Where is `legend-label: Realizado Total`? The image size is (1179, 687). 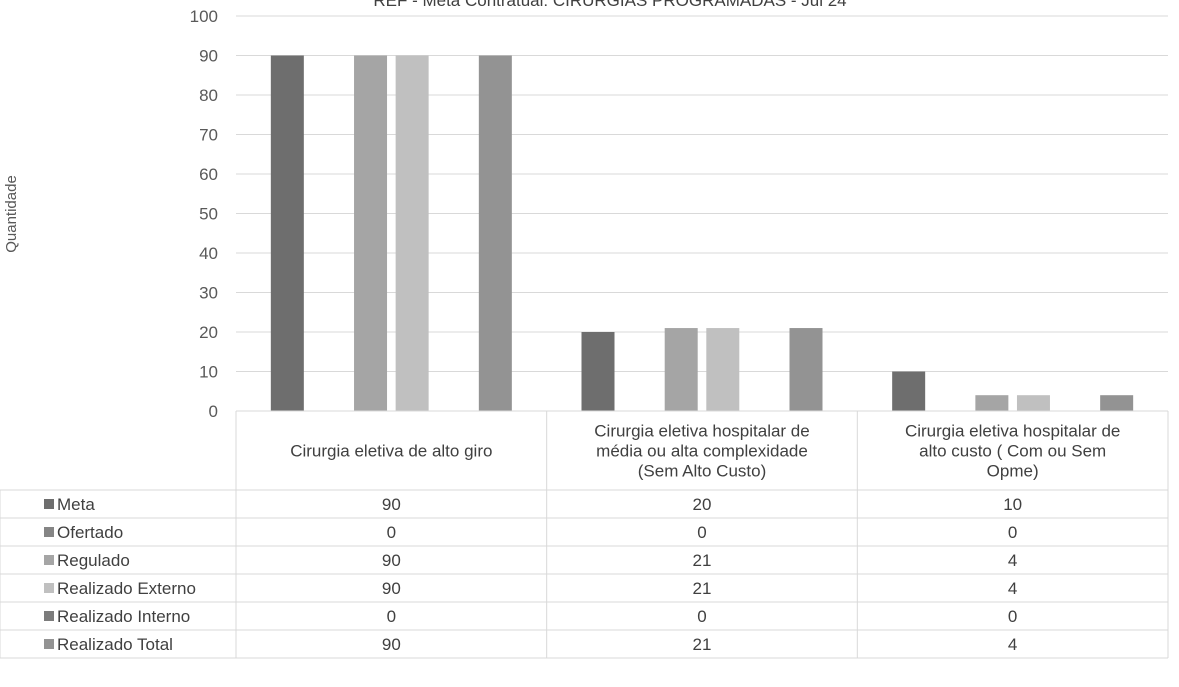
legend-label: Realizado Total is located at coordinates (115, 644).